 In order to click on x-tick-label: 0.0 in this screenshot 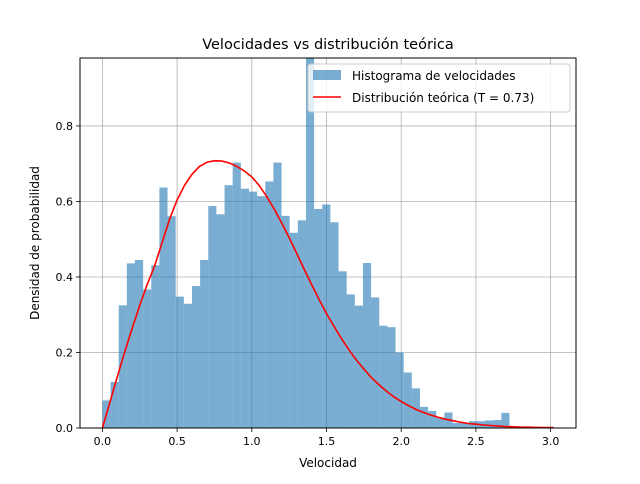, I will do `click(103, 441)`.